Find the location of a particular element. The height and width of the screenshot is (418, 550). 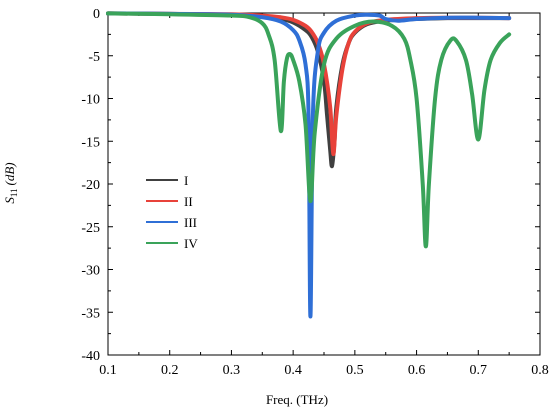

x-axis-title: Freq. (THz) is located at coordinates (297, 399).